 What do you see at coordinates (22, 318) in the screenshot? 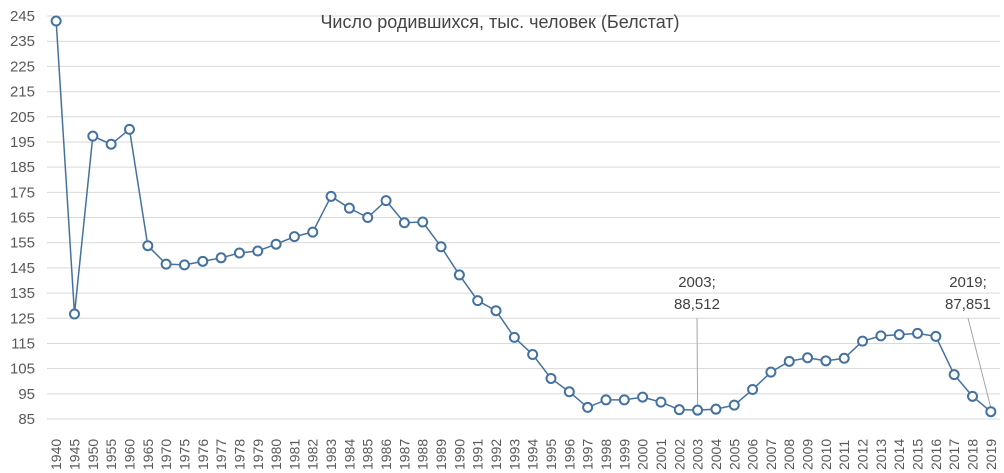
I see `y-tick-label: 125` at bounding box center [22, 318].